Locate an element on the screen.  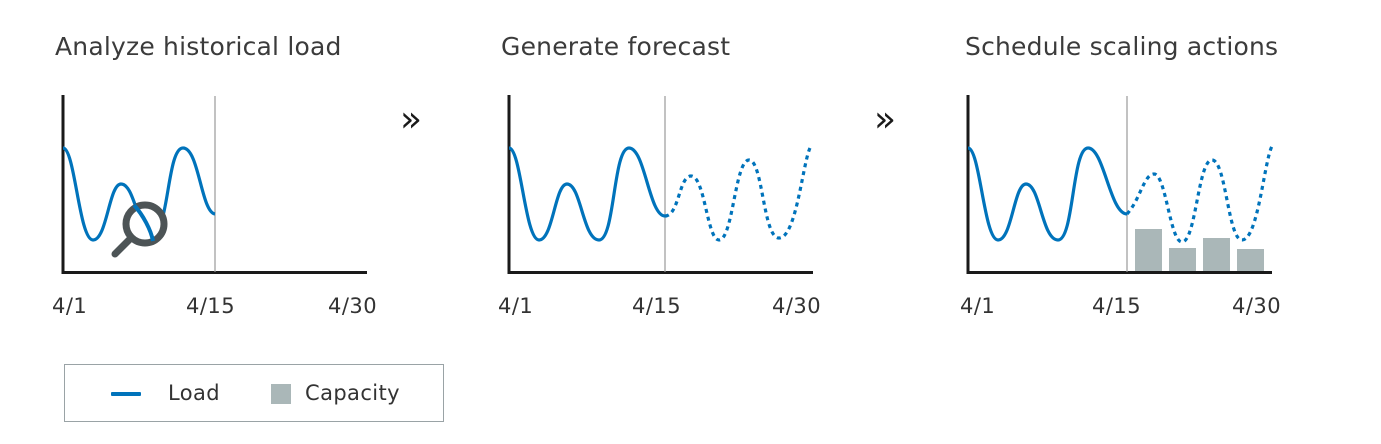
analyze-chart is located at coordinates (214, 184).